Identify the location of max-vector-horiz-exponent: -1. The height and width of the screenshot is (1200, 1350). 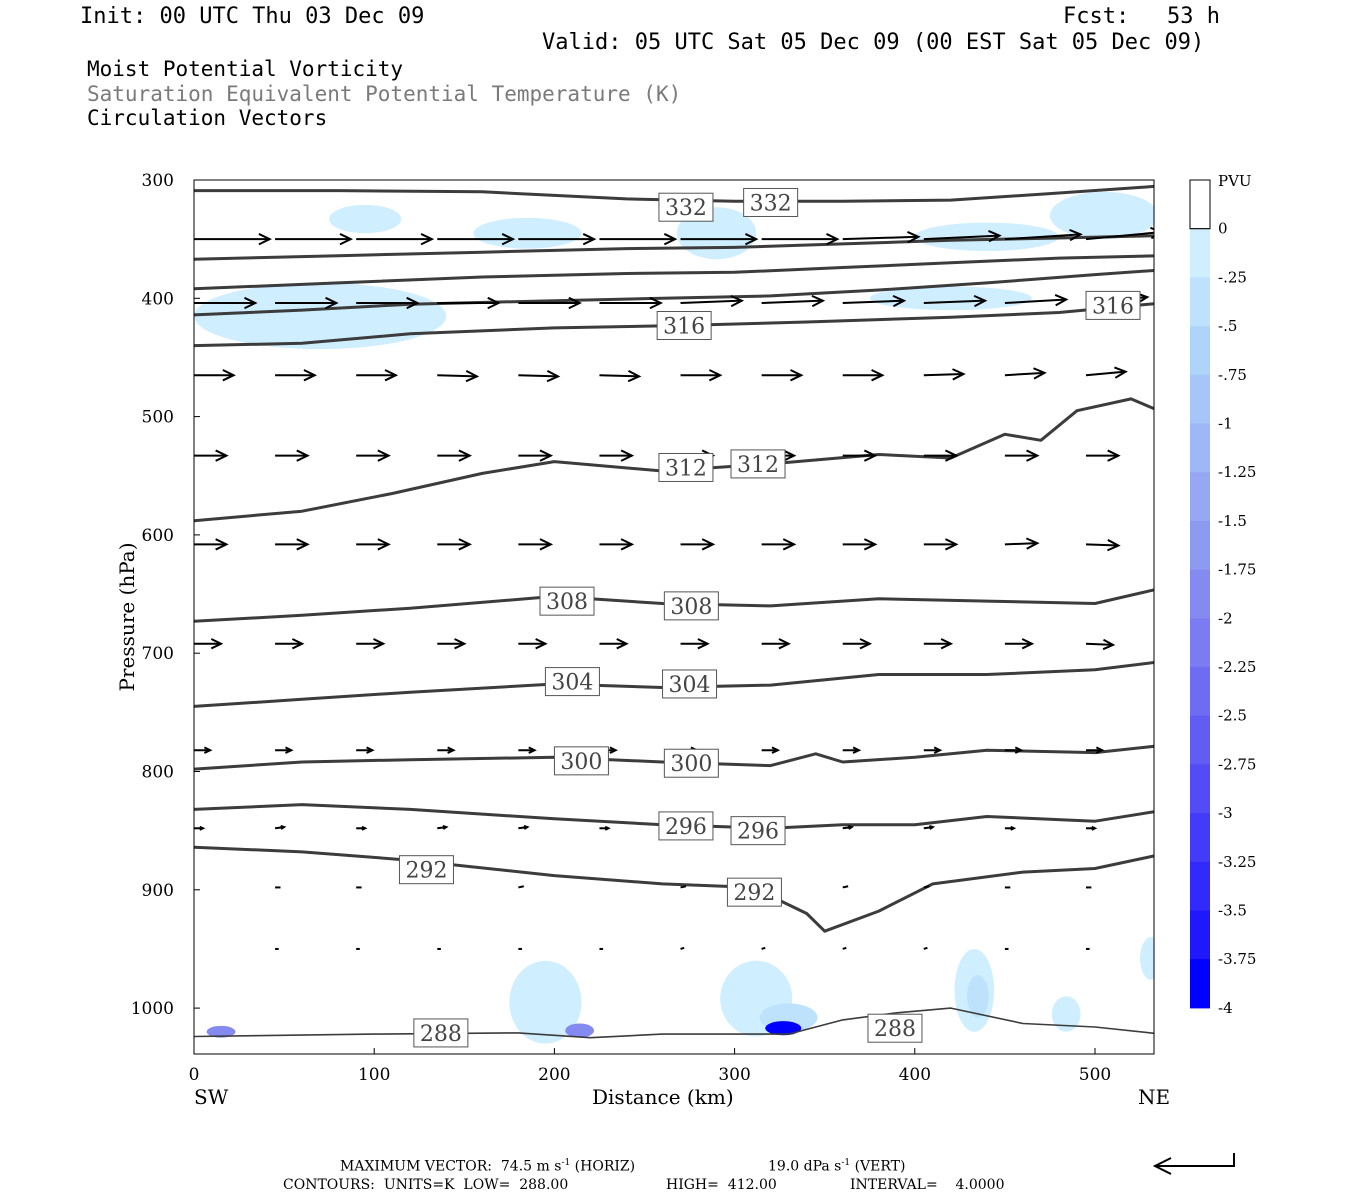
(566, 1163).